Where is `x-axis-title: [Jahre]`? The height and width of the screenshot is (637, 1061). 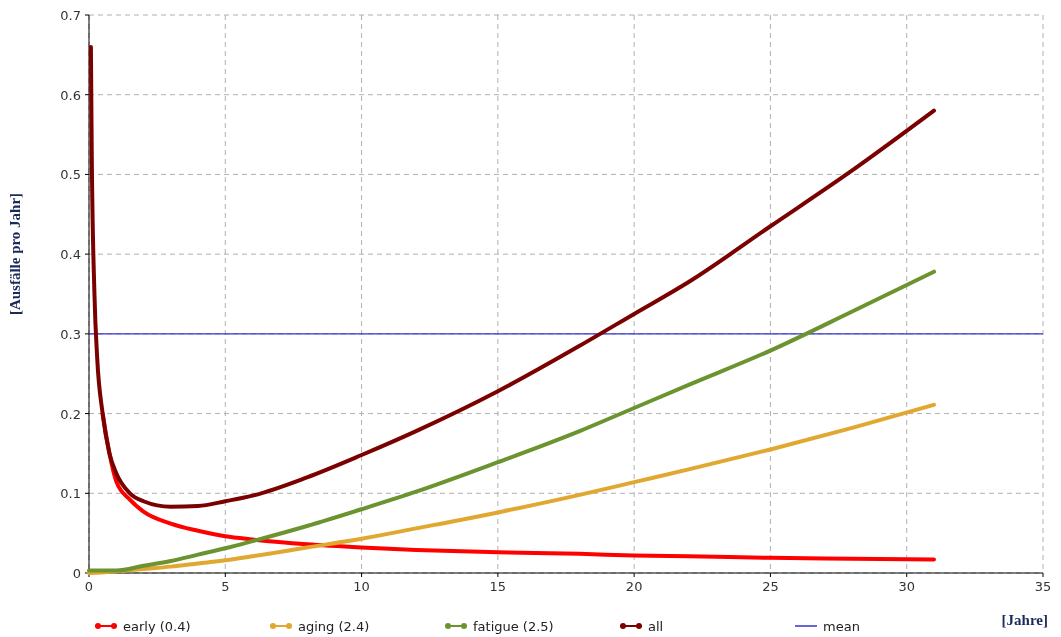
x-axis-title: [Jahre] is located at coordinates (1024, 620).